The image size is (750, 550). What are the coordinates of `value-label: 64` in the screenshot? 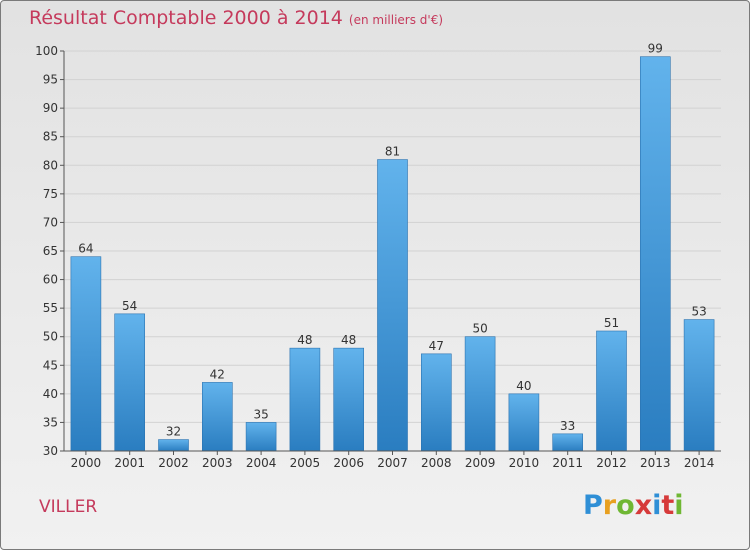 It's located at (85, 249).